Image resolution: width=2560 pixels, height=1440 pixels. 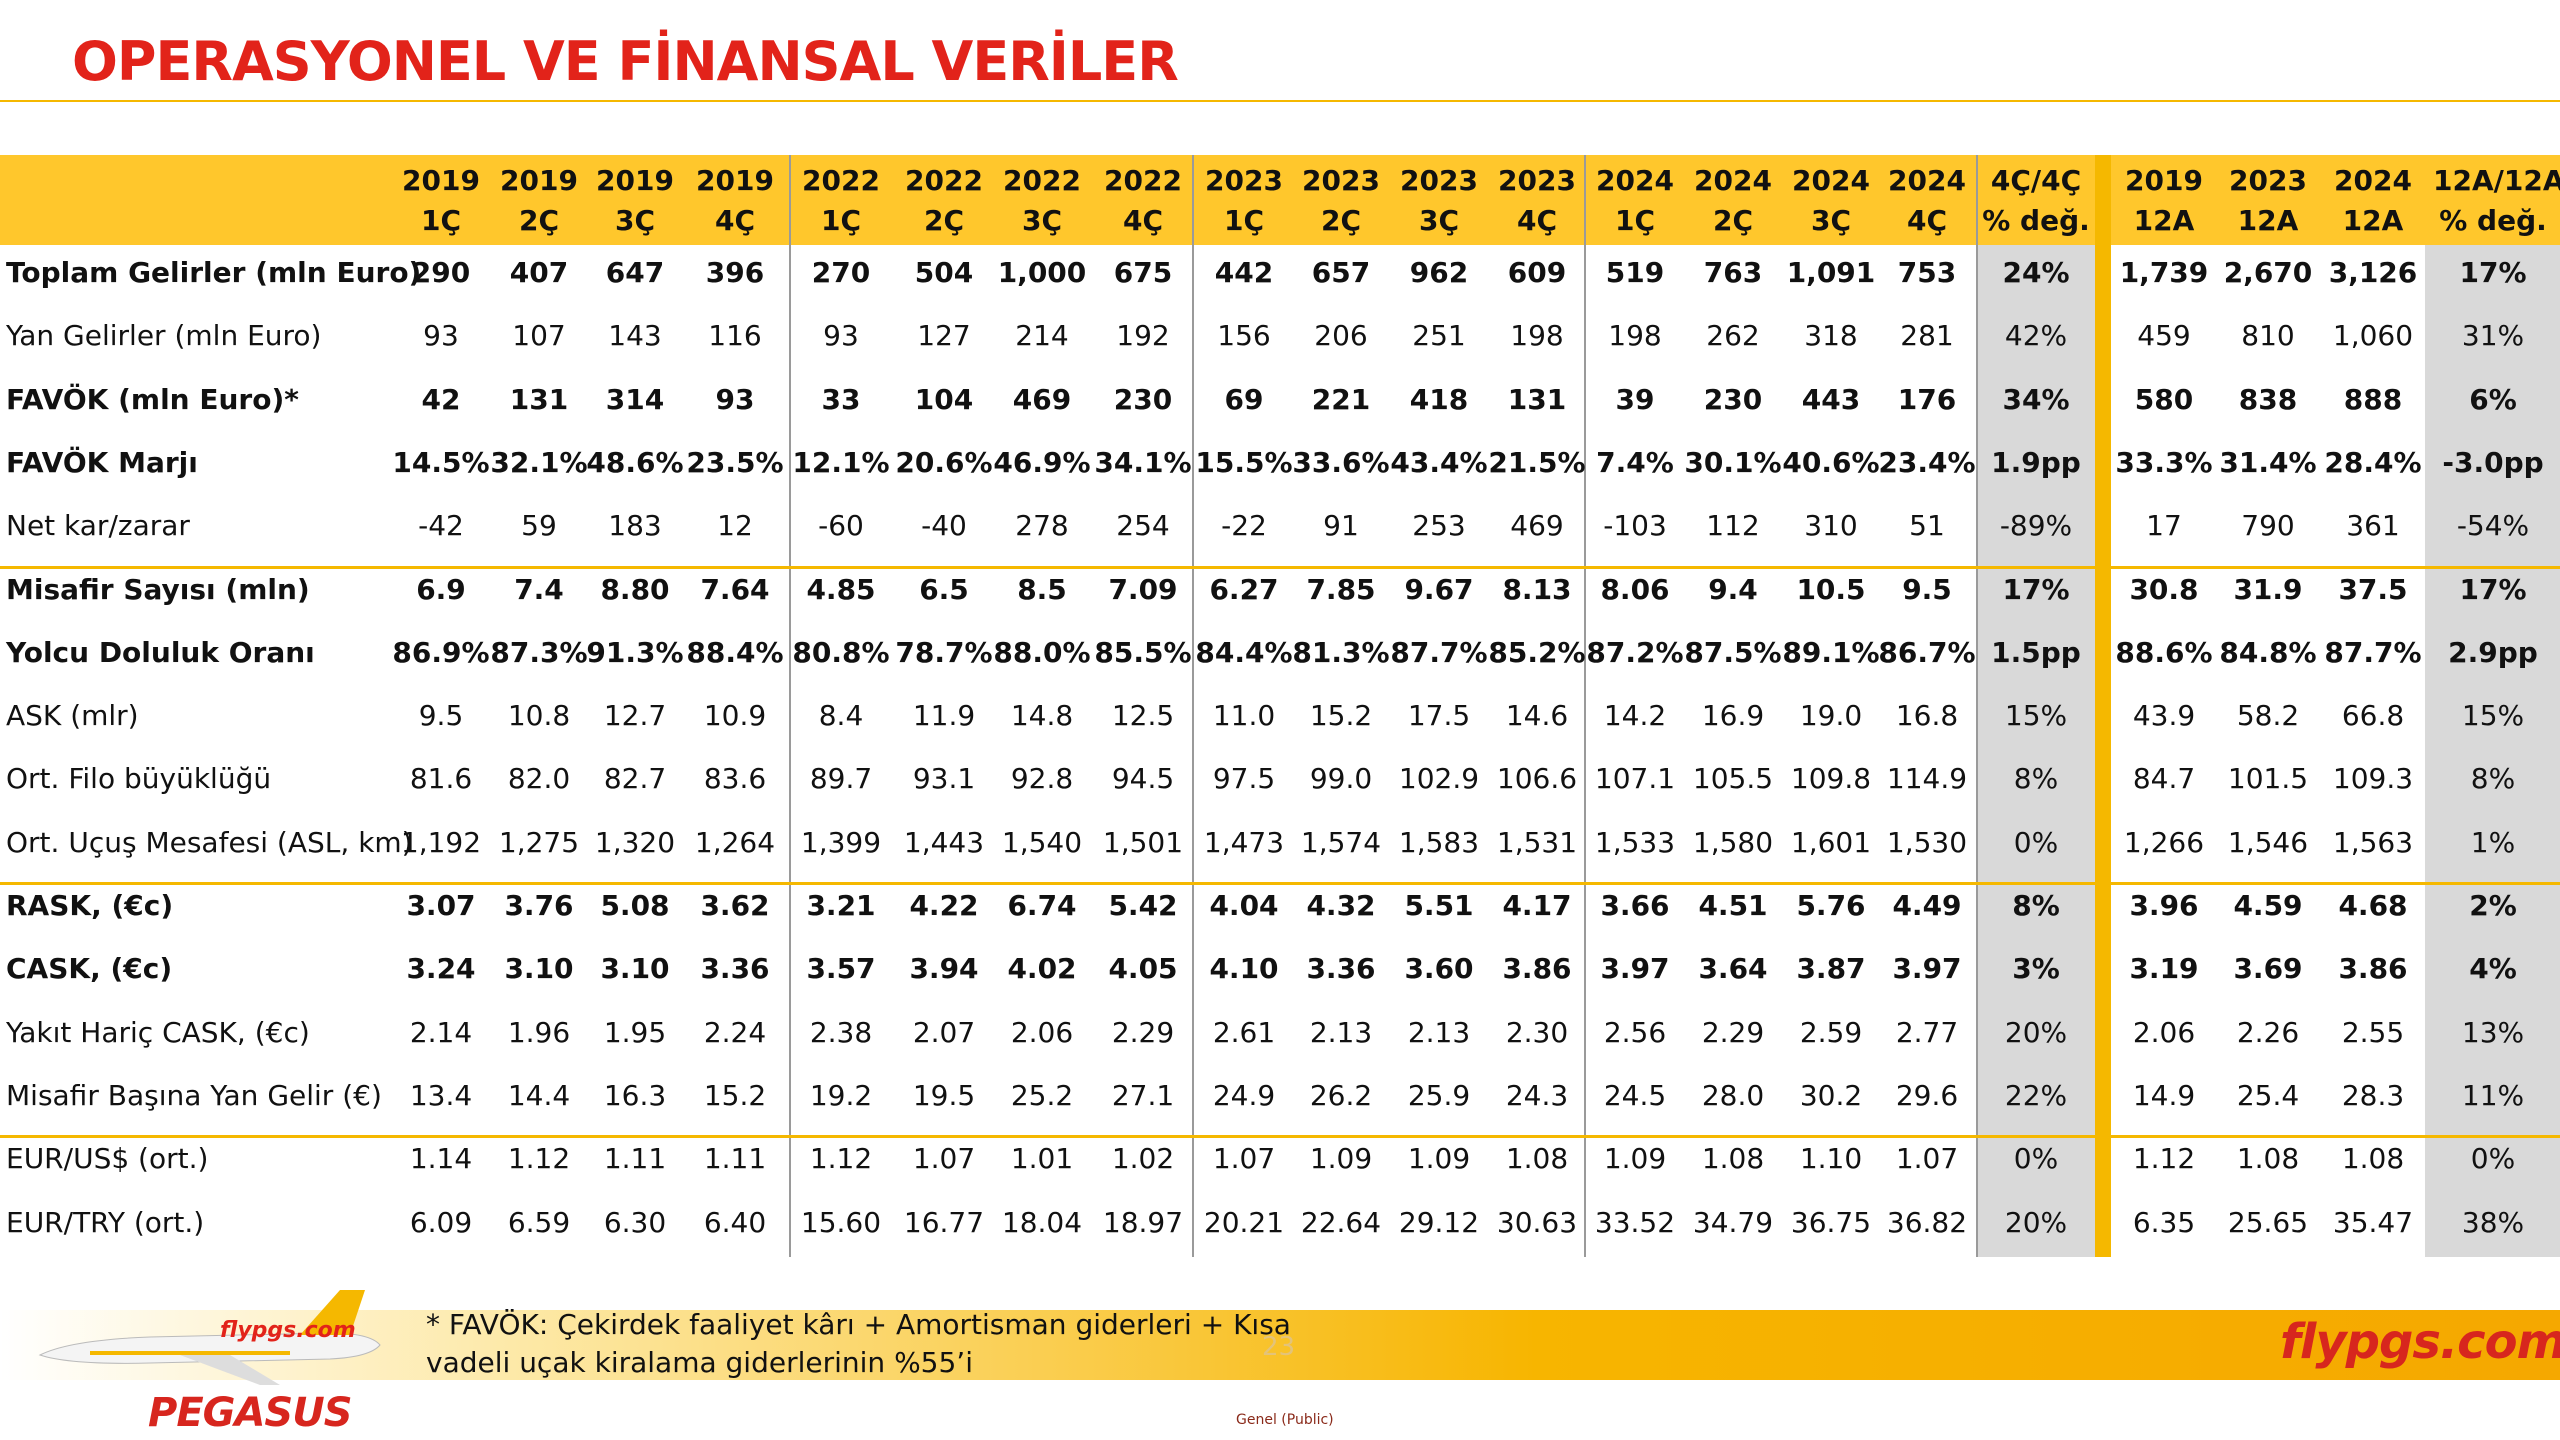 I want to click on cell: 9.67, so click(x=1439, y=589).